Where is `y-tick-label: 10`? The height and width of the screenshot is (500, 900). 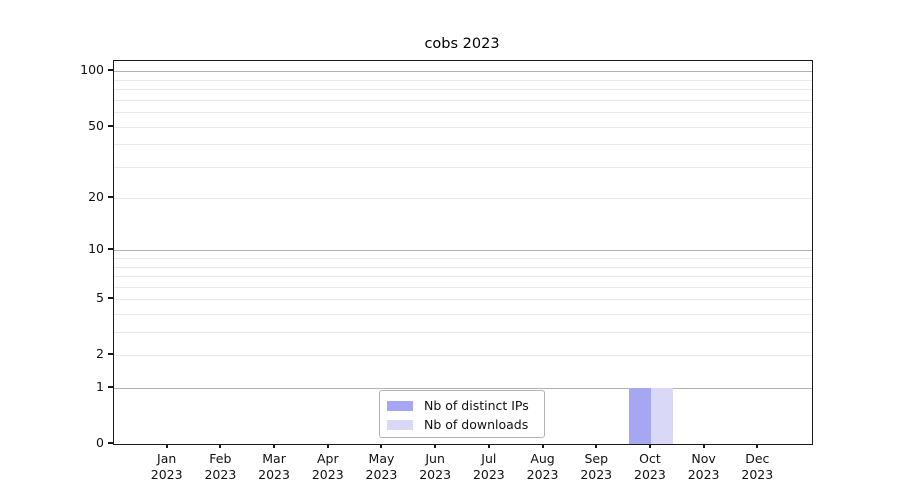
y-tick-label: 10 is located at coordinates (96, 249).